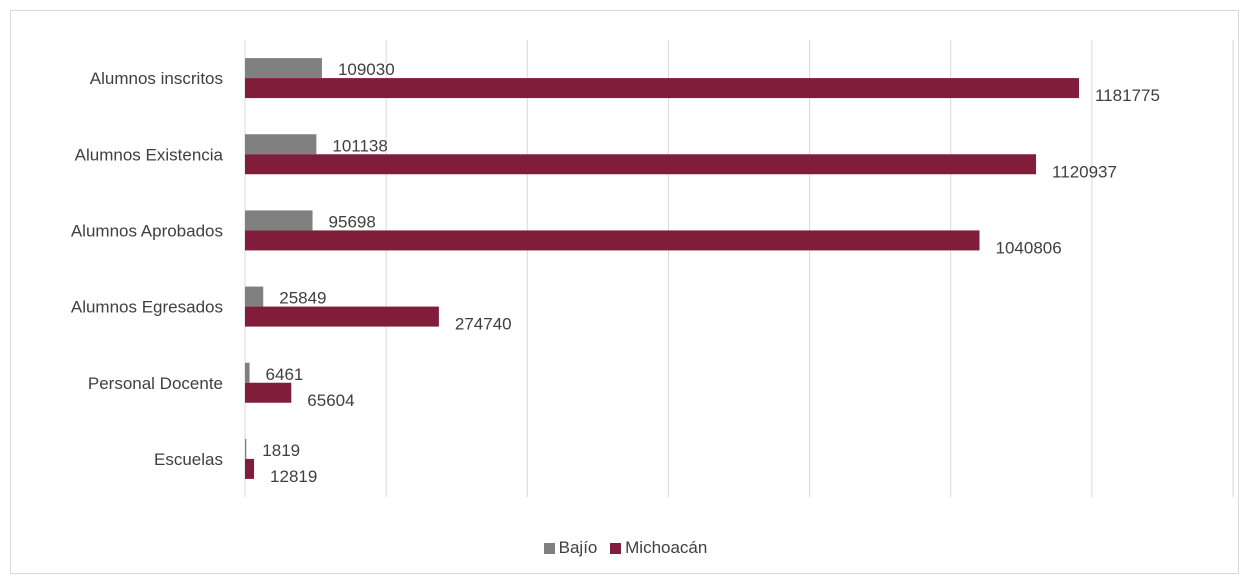 The width and height of the screenshot is (1251, 580). I want to click on data-label: 25849, so click(302, 298).